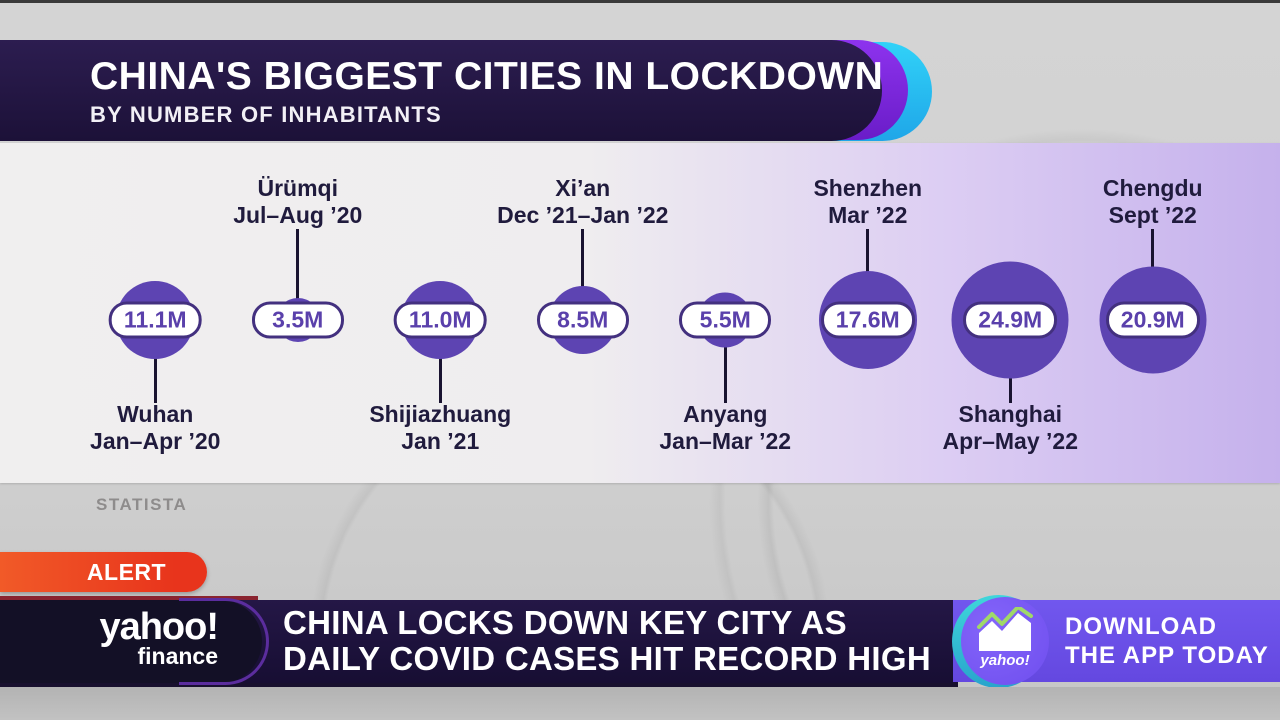  What do you see at coordinates (266, 114) in the screenshot?
I see `chart-subtitle: BY NUMBER OF INHABITANTS` at bounding box center [266, 114].